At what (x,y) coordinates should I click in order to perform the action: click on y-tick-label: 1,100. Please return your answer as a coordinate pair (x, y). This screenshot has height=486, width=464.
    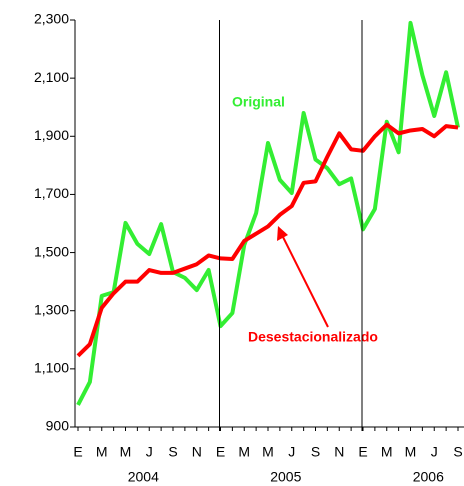
    Looking at the image, I should click on (51, 368).